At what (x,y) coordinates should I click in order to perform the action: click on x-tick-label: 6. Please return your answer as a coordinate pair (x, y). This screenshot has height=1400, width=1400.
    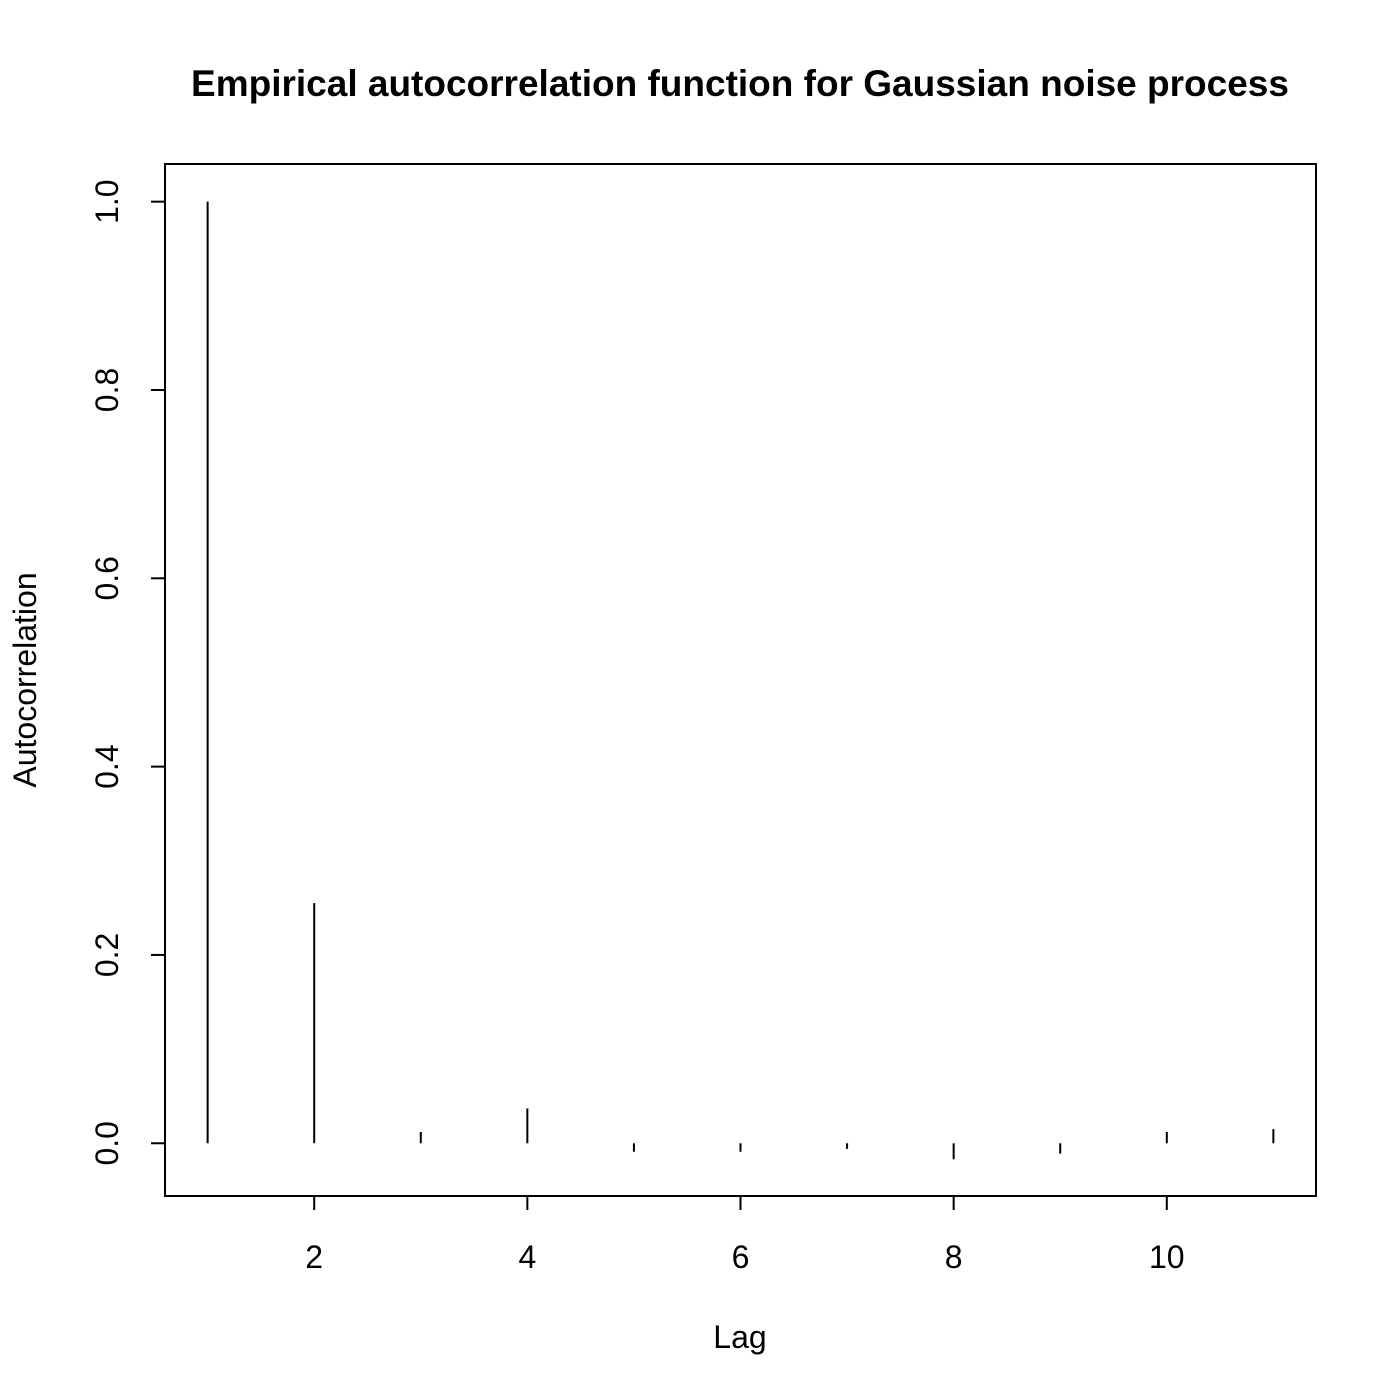
    Looking at the image, I should click on (741, 1257).